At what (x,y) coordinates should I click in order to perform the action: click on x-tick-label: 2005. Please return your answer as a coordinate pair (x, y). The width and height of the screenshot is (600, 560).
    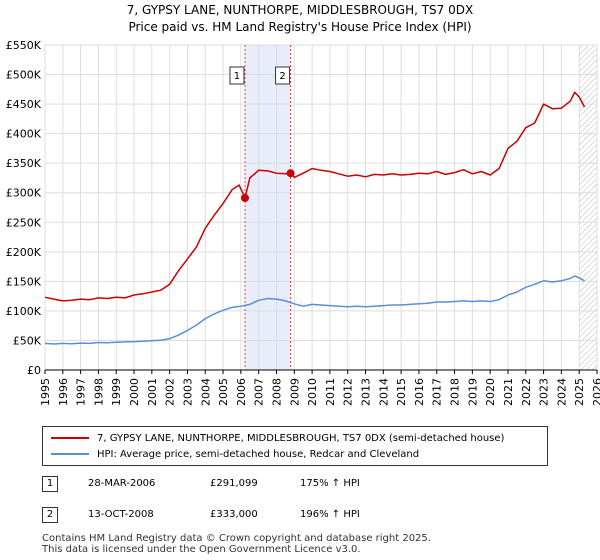
    Looking at the image, I should click on (223, 392).